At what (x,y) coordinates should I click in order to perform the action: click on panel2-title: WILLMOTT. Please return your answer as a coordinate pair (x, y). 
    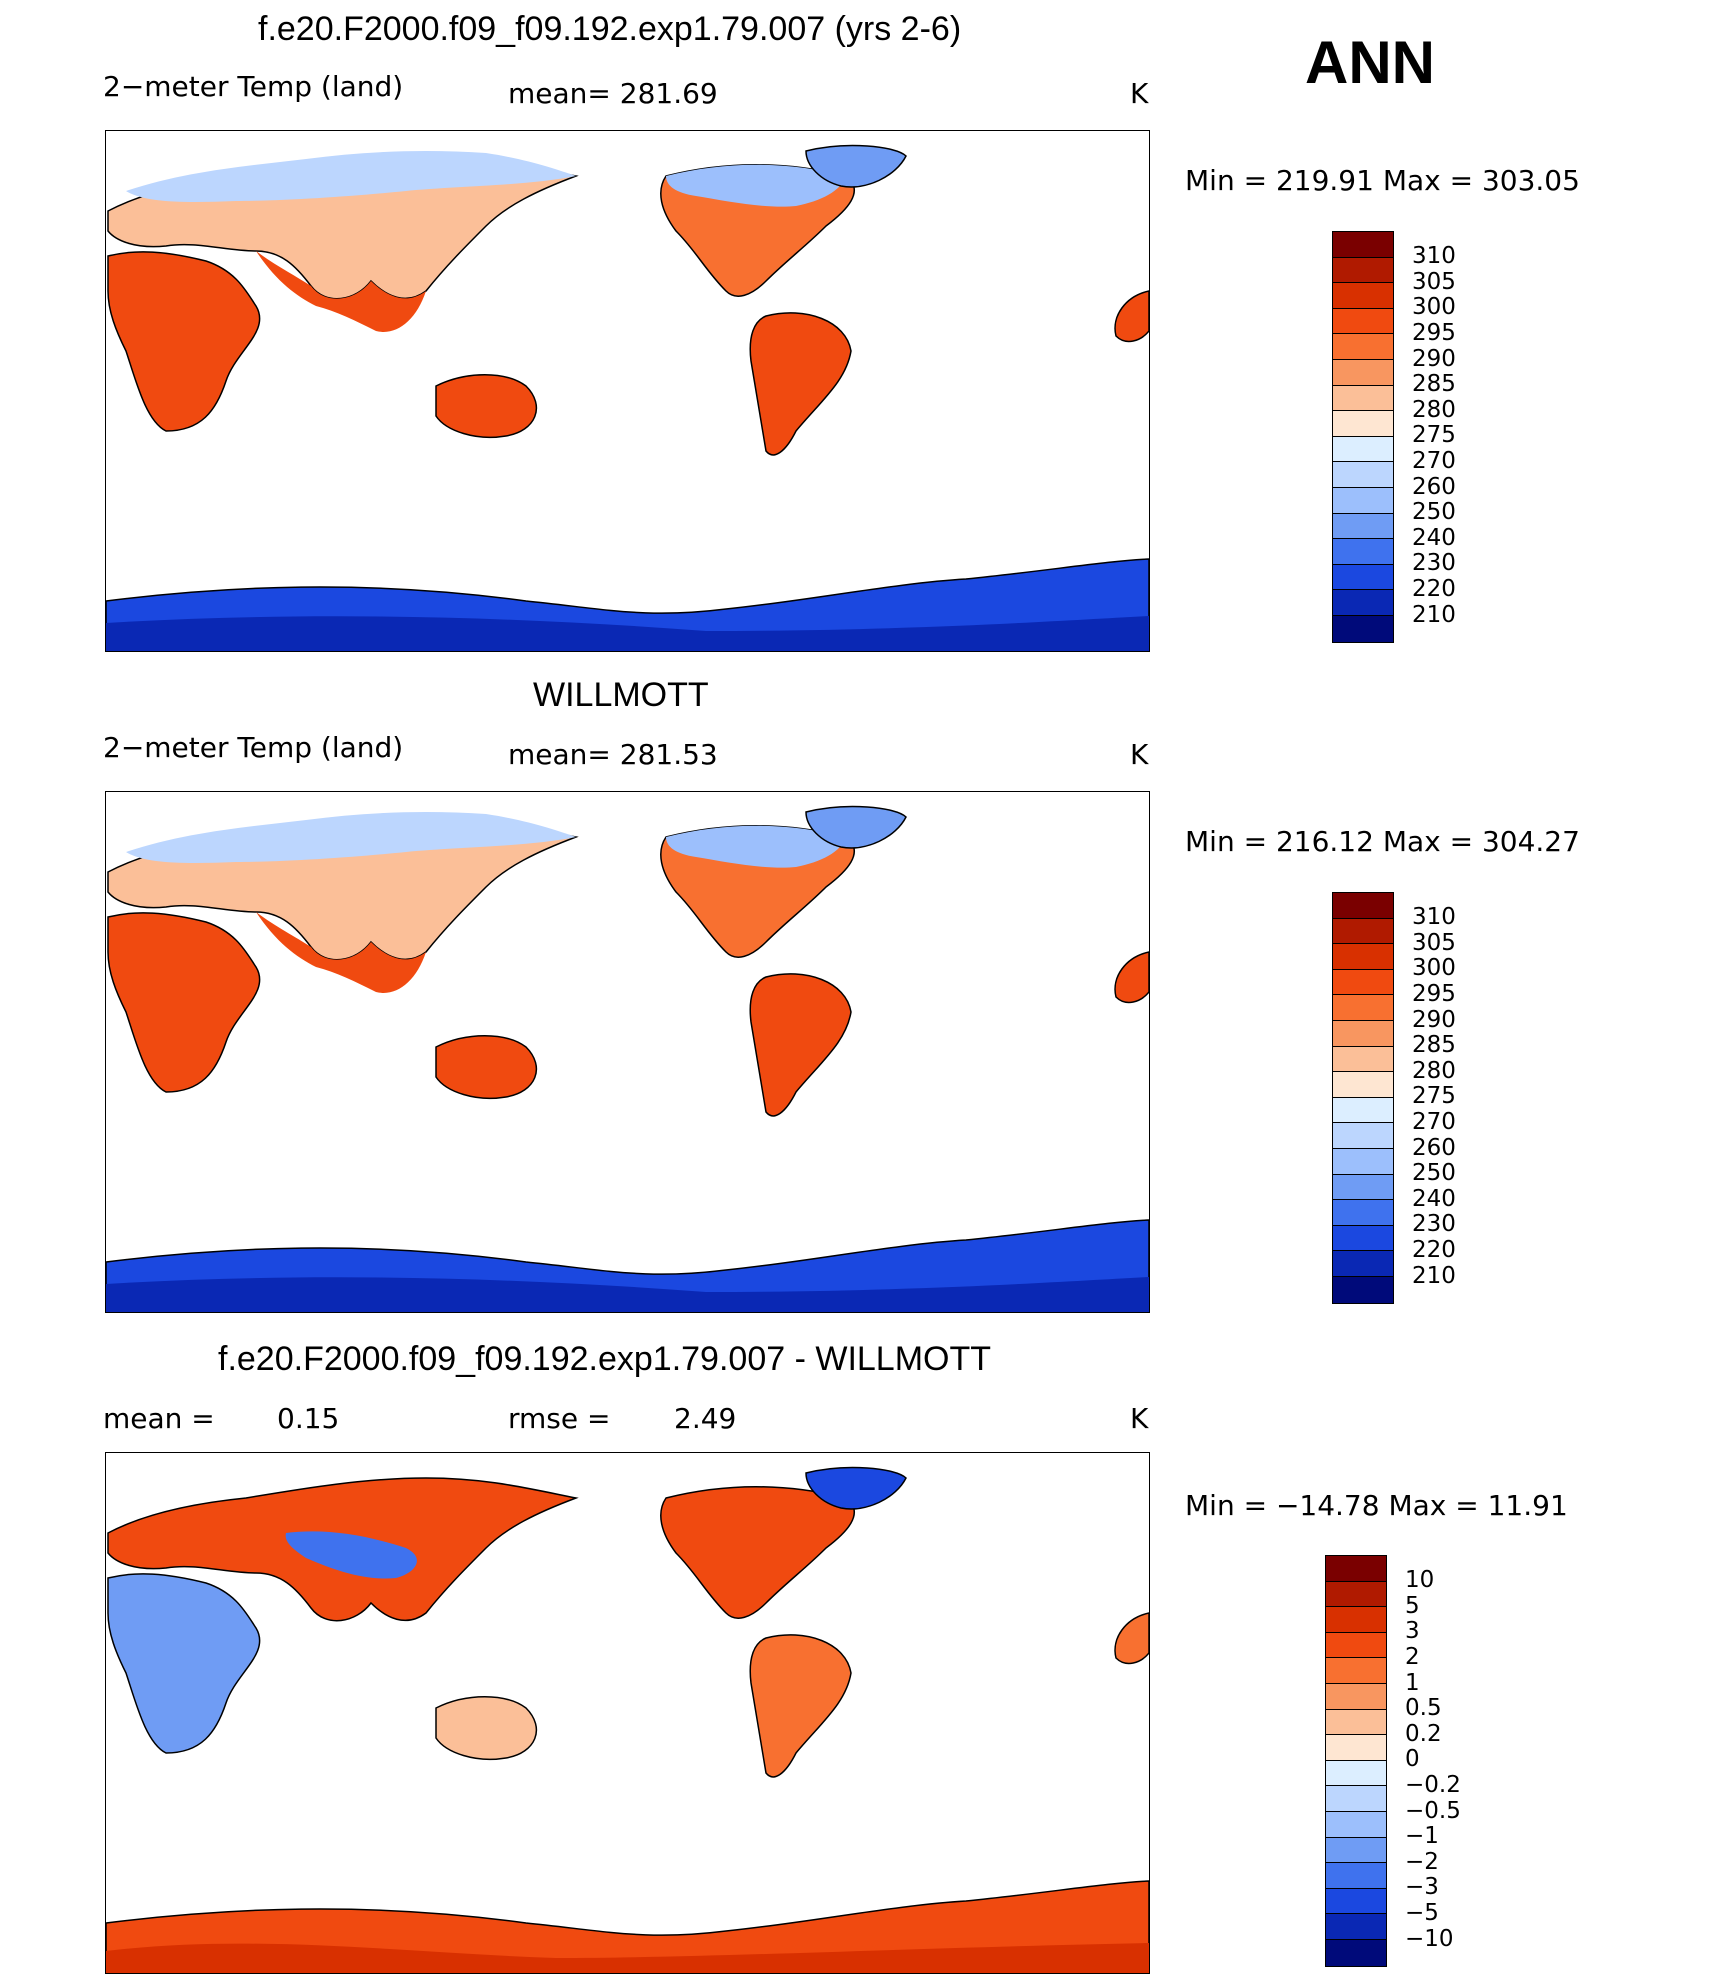
    Looking at the image, I should click on (621, 695).